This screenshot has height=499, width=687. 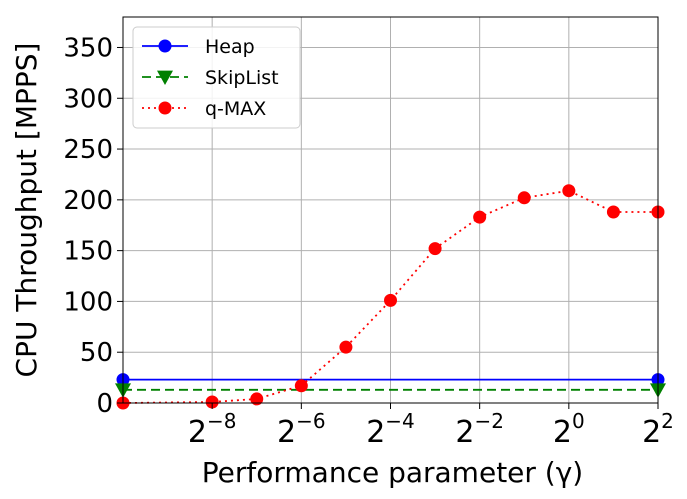 I want to click on legend-label: SkipList, so click(x=242, y=78).